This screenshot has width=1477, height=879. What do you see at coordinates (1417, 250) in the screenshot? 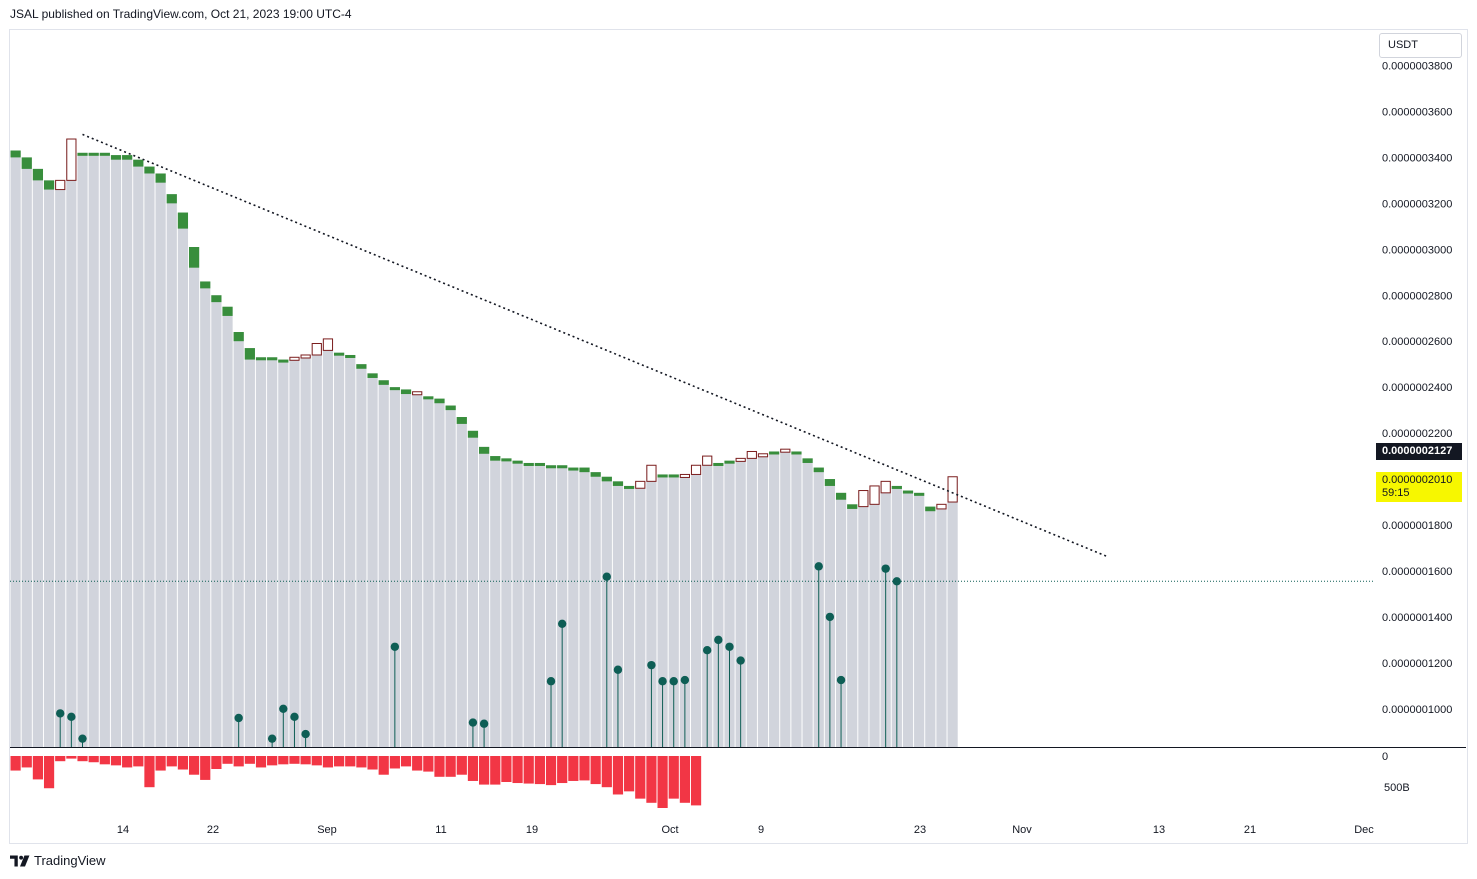
I see `price-tick-label: 0.0000003000` at bounding box center [1417, 250].